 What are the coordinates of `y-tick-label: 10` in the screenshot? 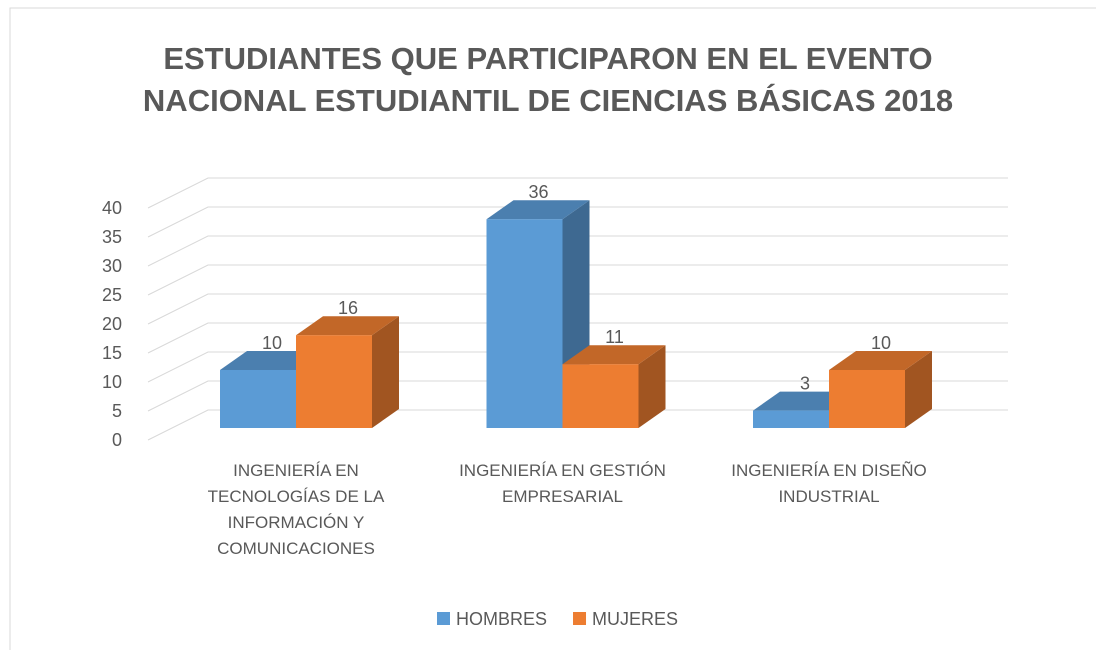 It's located at (112, 382).